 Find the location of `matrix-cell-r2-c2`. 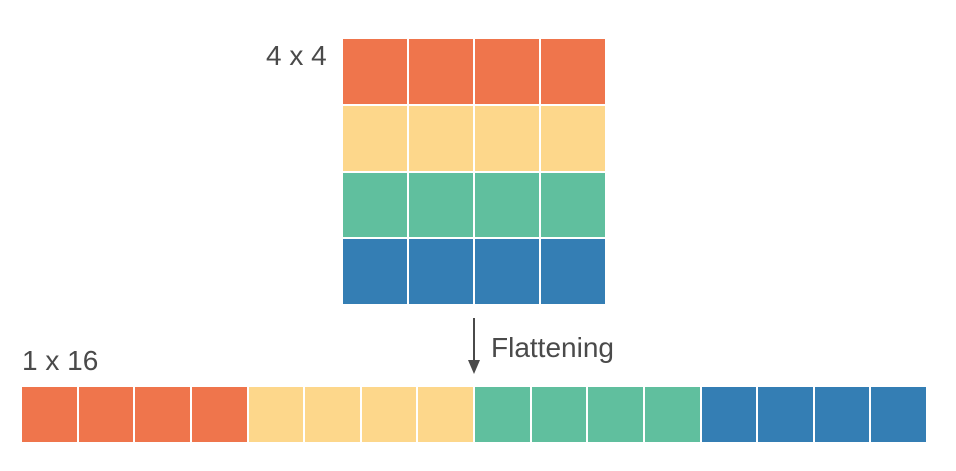

matrix-cell-r2-c2 is located at coordinates (441, 138).